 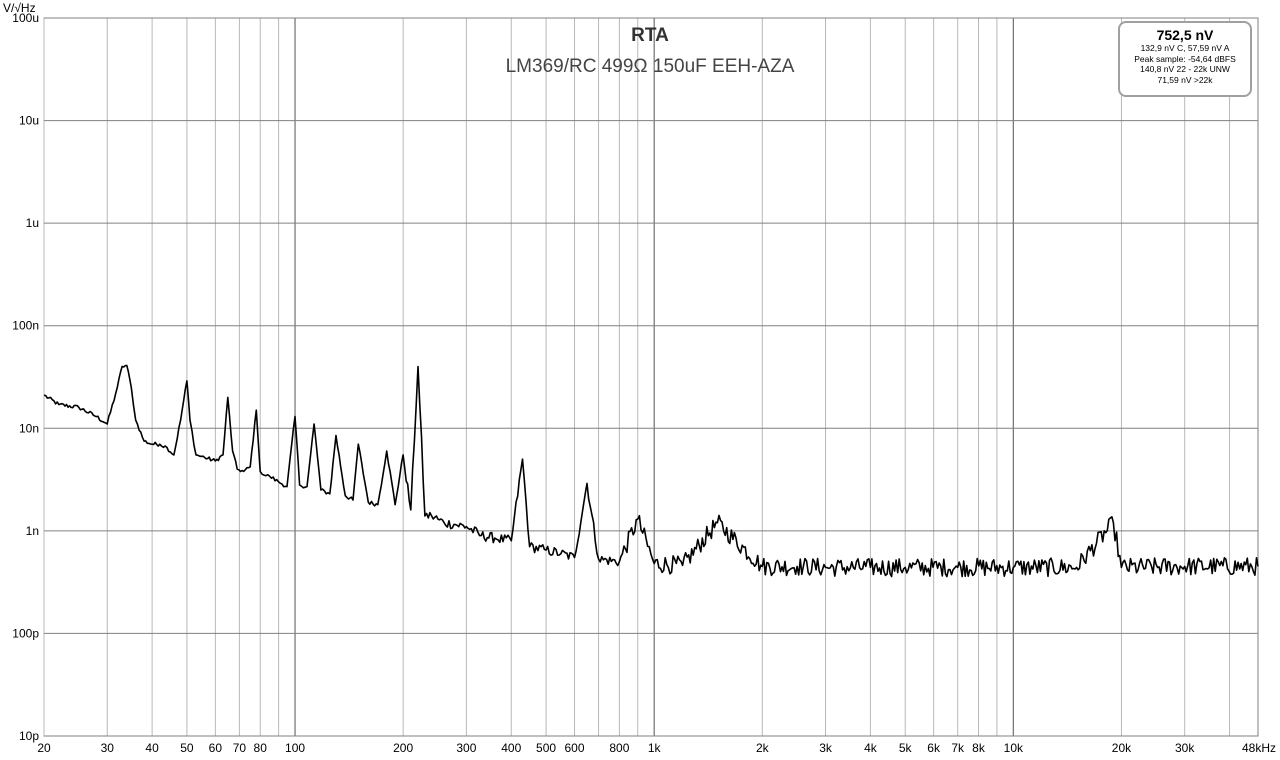 I want to click on x-tick-label: 30k, so click(x=1185, y=748).